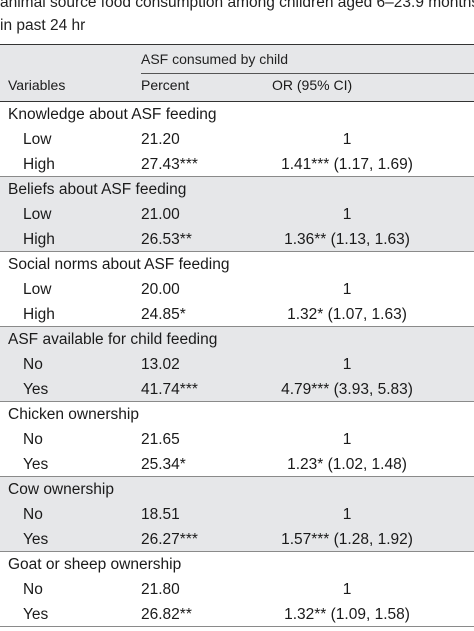 This screenshot has width=474, height=631. I want to click on header-variables: Variables, so click(37, 85).